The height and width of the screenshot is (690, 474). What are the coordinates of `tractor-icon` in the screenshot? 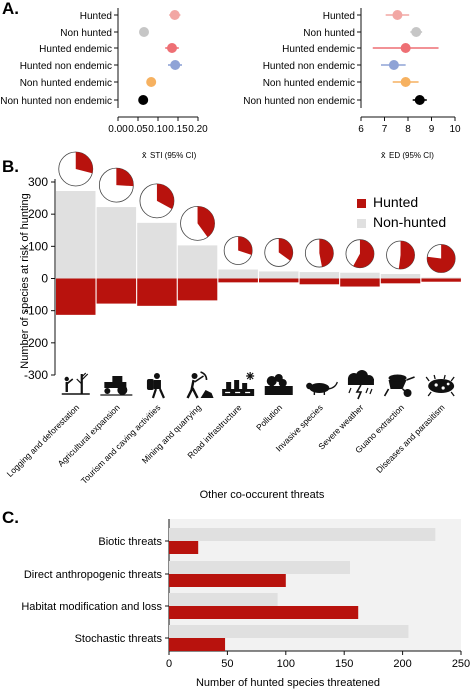 It's located at (116, 386).